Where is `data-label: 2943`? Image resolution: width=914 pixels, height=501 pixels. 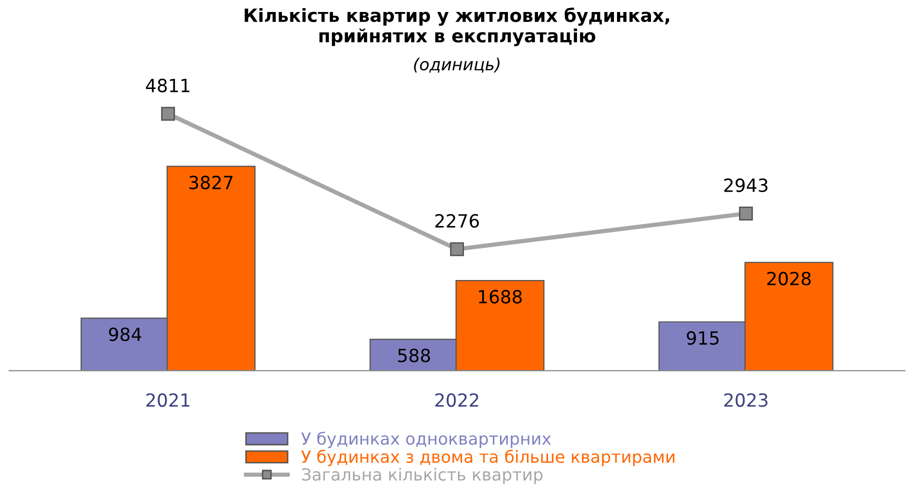
data-label: 2943 is located at coordinates (746, 185).